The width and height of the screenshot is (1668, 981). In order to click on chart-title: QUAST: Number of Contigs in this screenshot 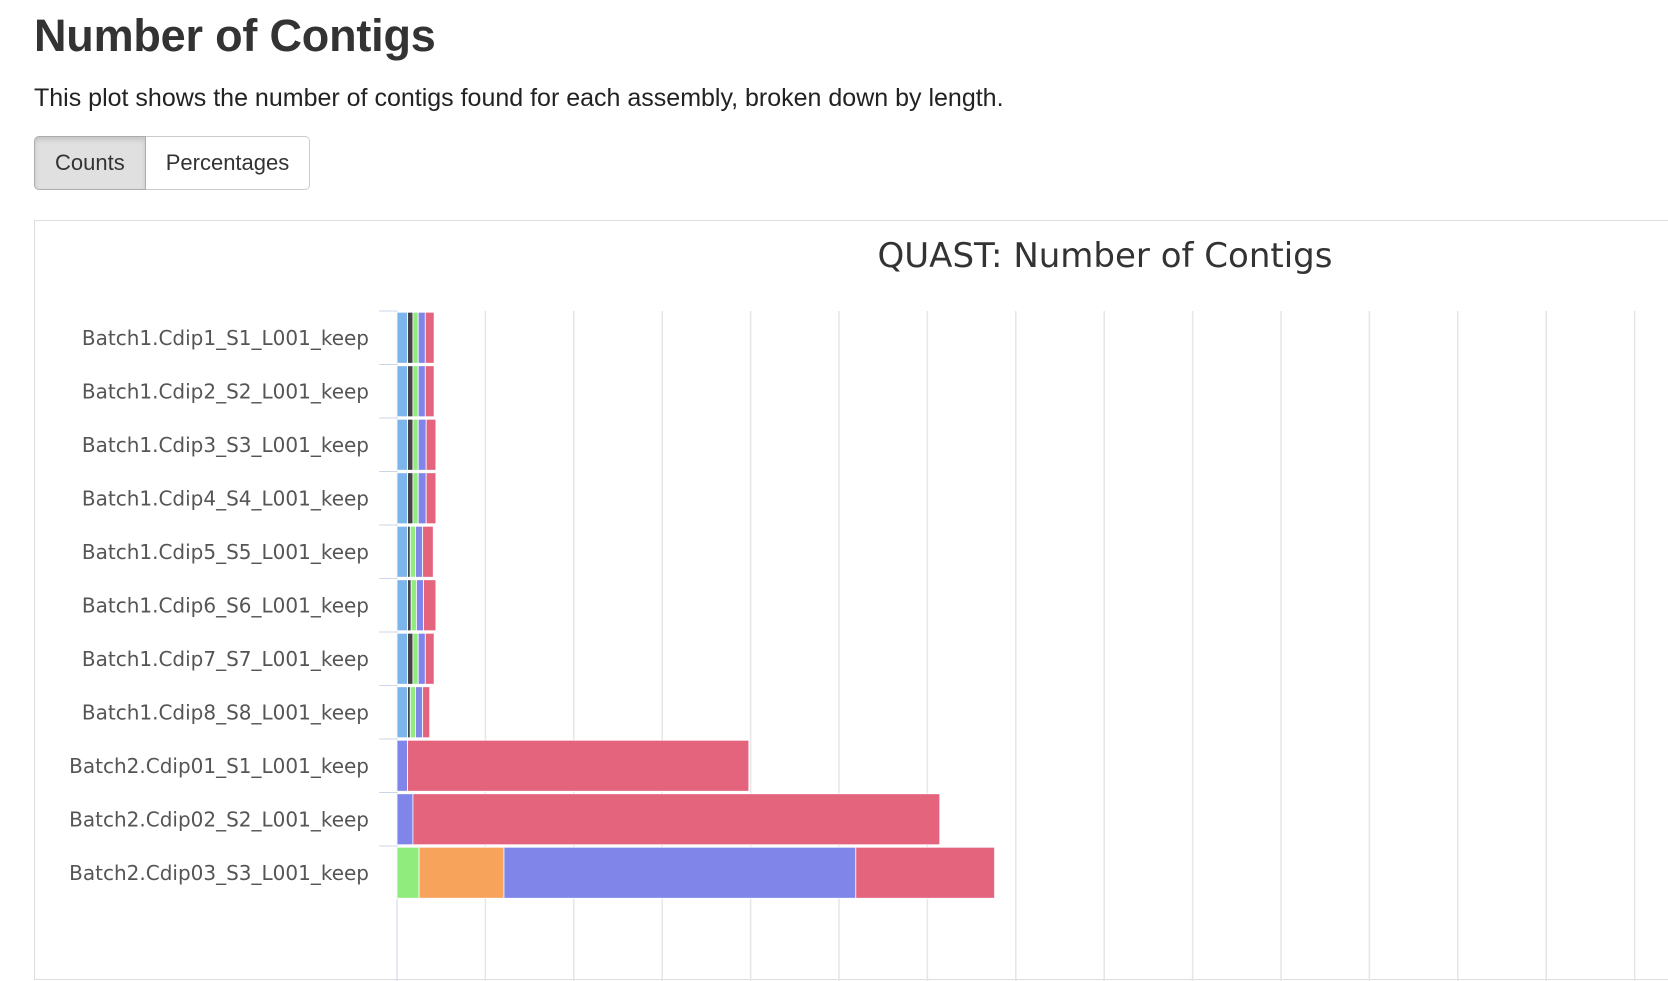, I will do `click(1105, 256)`.